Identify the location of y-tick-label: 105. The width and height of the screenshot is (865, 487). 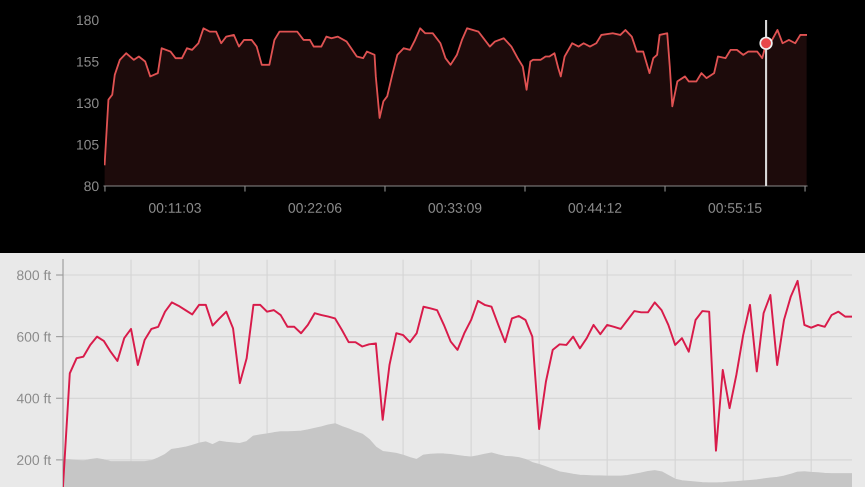
(88, 145).